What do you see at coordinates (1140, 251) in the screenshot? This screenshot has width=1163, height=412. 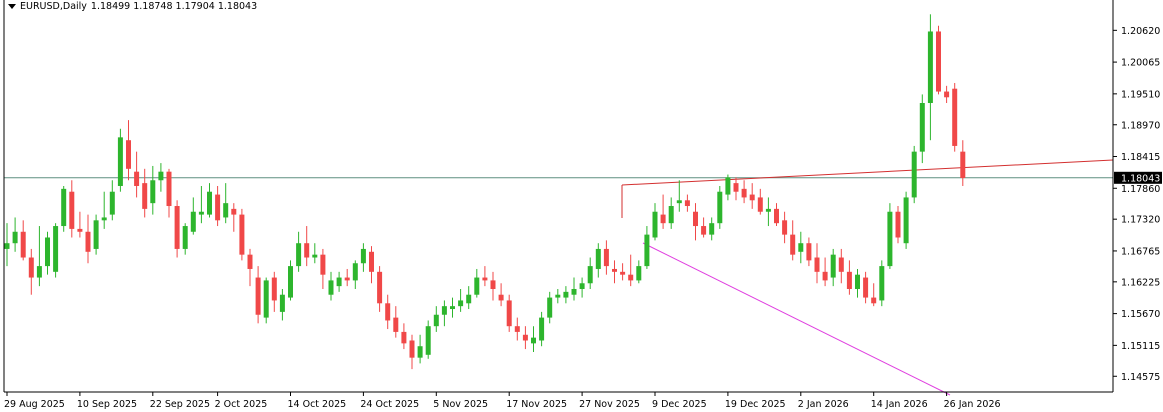 I see `y-tick-label: 1.16765` at bounding box center [1140, 251].